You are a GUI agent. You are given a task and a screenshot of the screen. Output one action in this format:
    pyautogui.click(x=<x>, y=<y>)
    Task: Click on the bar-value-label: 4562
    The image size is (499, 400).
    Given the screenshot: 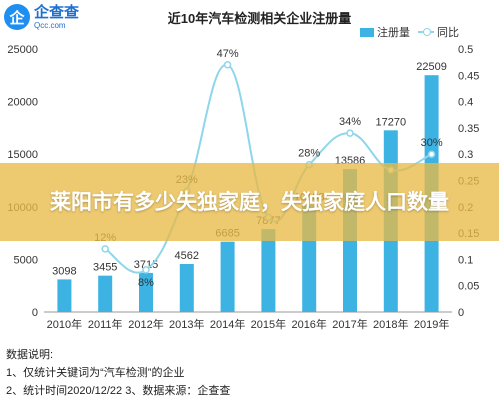 What is the action you would take?
    pyautogui.click(x=187, y=256)
    